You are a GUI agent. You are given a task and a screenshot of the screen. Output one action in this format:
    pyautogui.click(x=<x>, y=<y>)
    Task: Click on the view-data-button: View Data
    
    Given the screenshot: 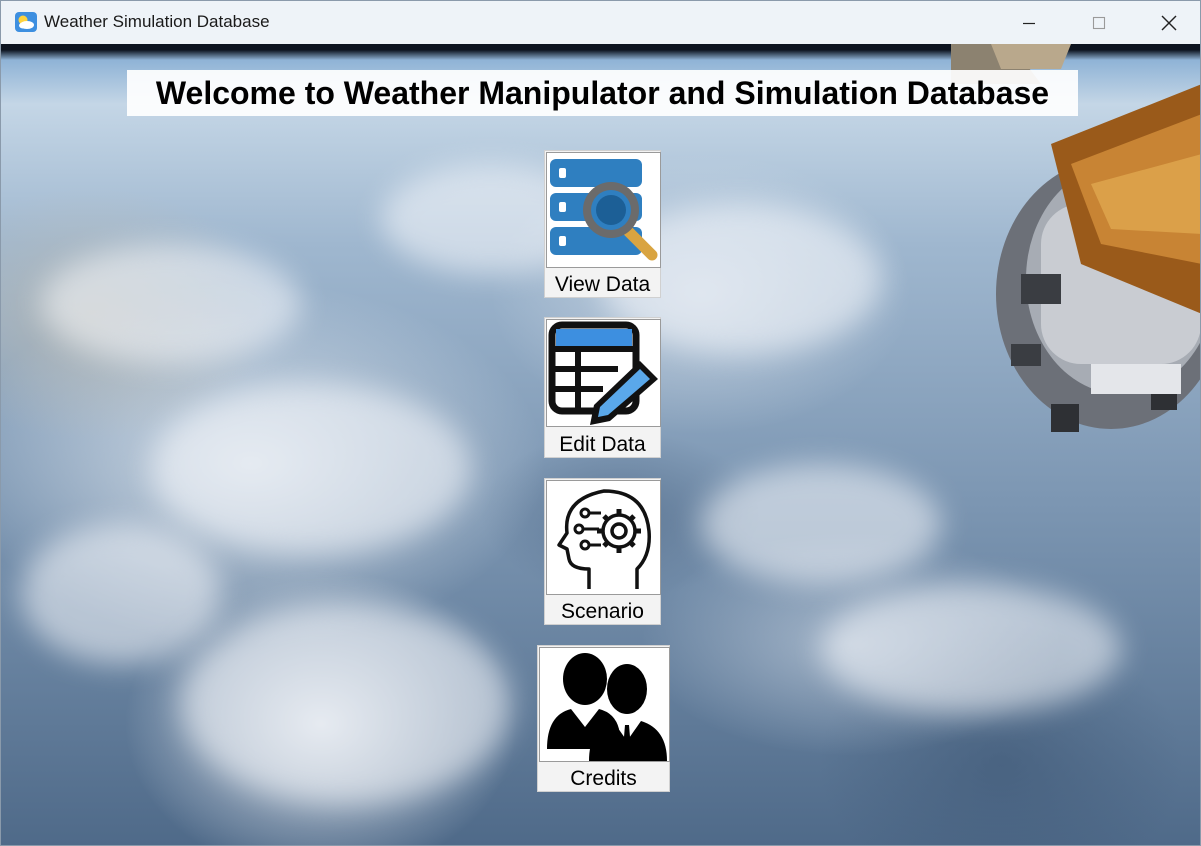 What is the action you would take?
    pyautogui.click(x=602, y=224)
    